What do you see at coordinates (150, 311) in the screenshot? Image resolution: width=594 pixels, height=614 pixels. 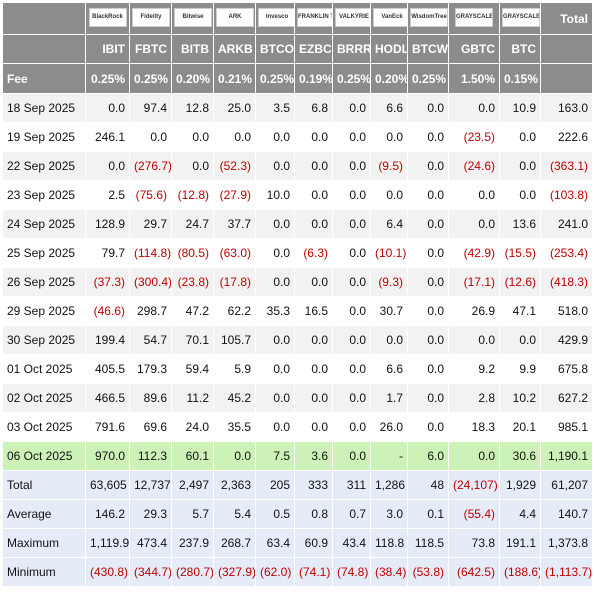 I see `flow-cell: 298.7` at bounding box center [150, 311].